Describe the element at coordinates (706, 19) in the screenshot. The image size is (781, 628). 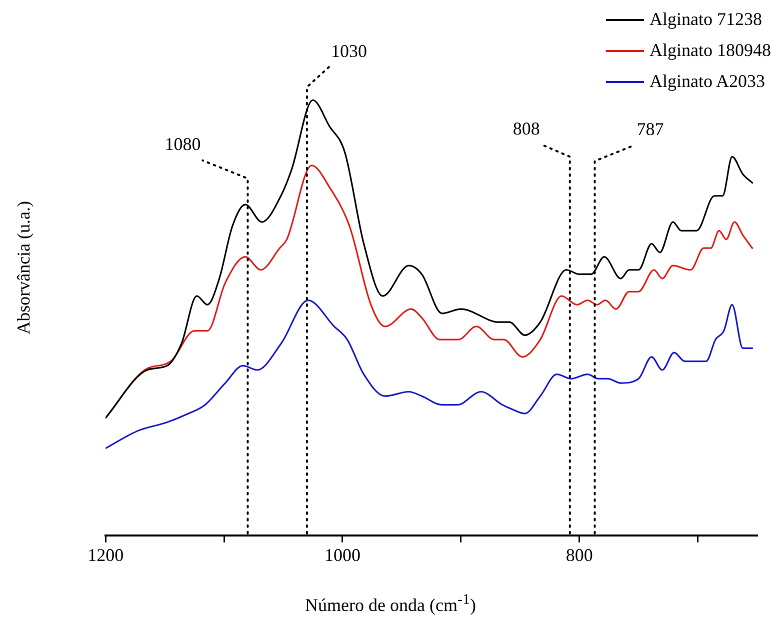
I see `legend-label: Alginato 71238` at that location.